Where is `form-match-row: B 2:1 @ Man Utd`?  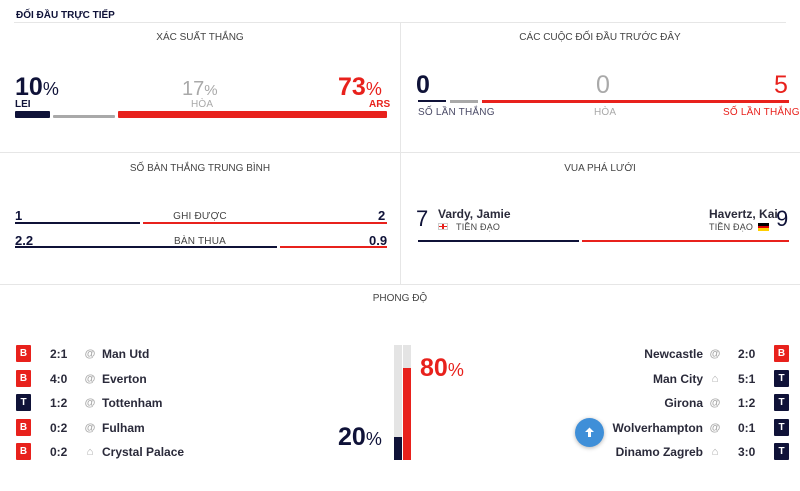 form-match-row: B 2:1 @ Man Utd is located at coordinates (400, 354).